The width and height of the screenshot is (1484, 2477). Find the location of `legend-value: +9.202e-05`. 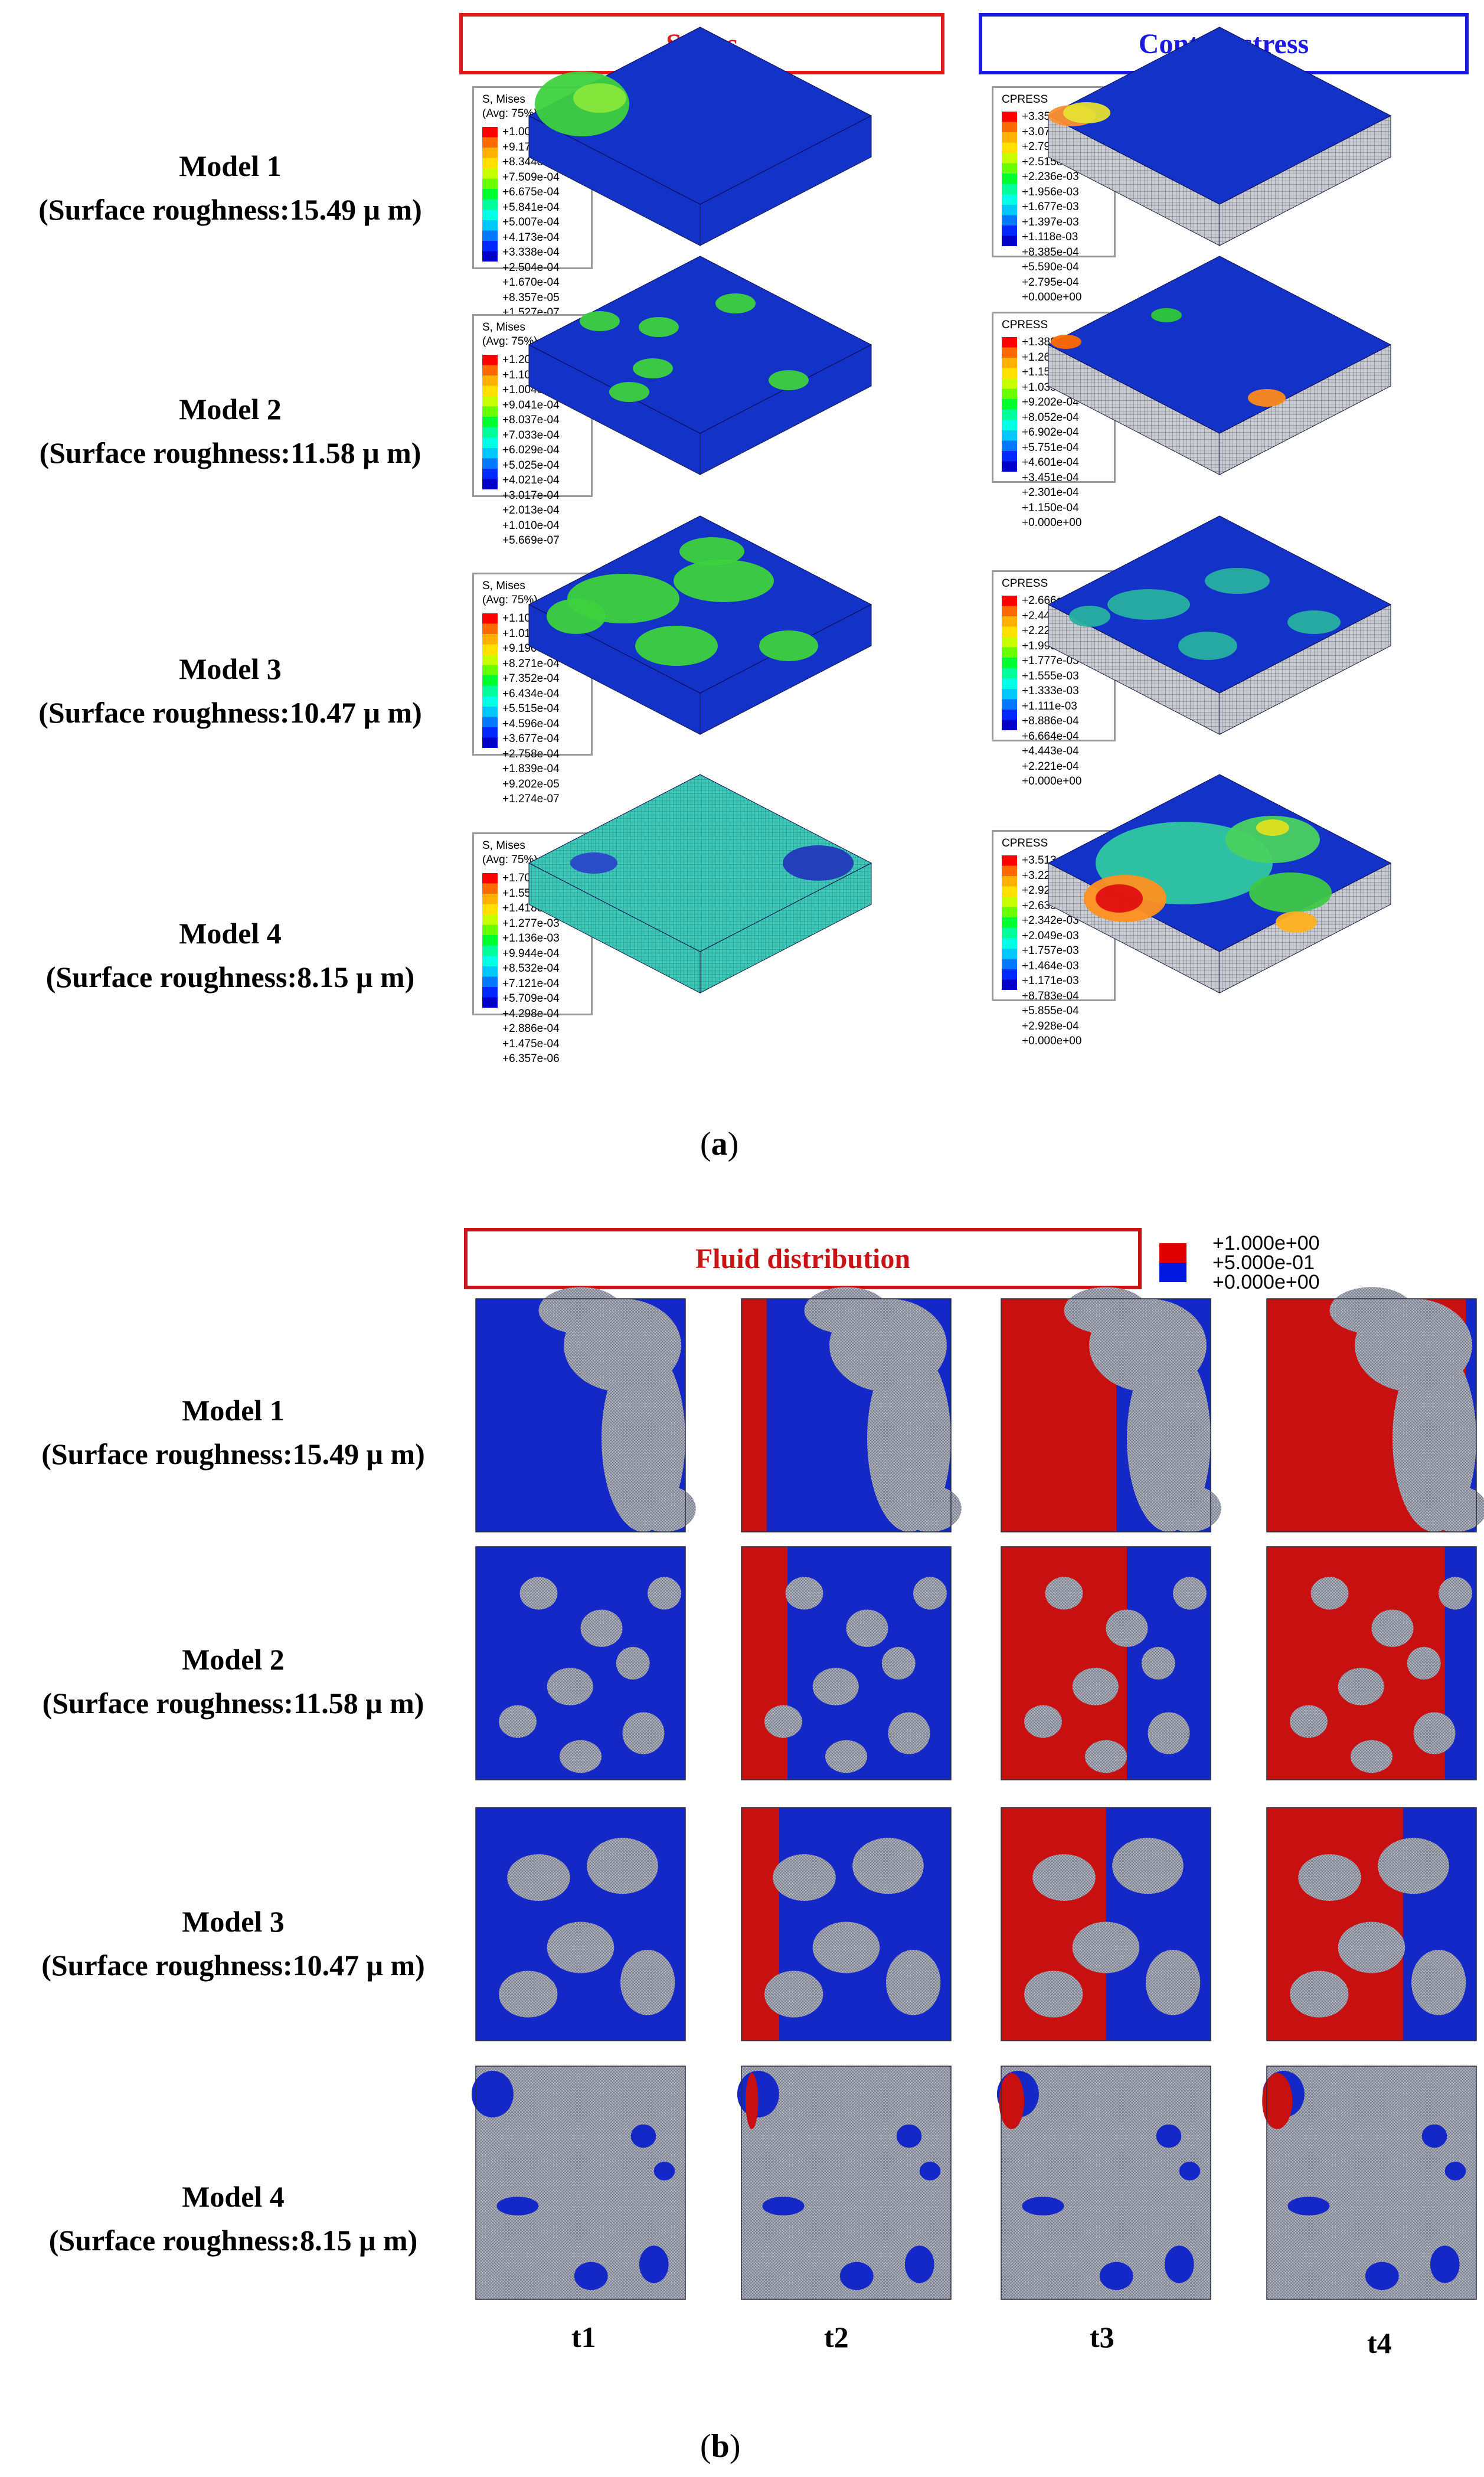

legend-value: +9.202e-05 is located at coordinates (531, 783).